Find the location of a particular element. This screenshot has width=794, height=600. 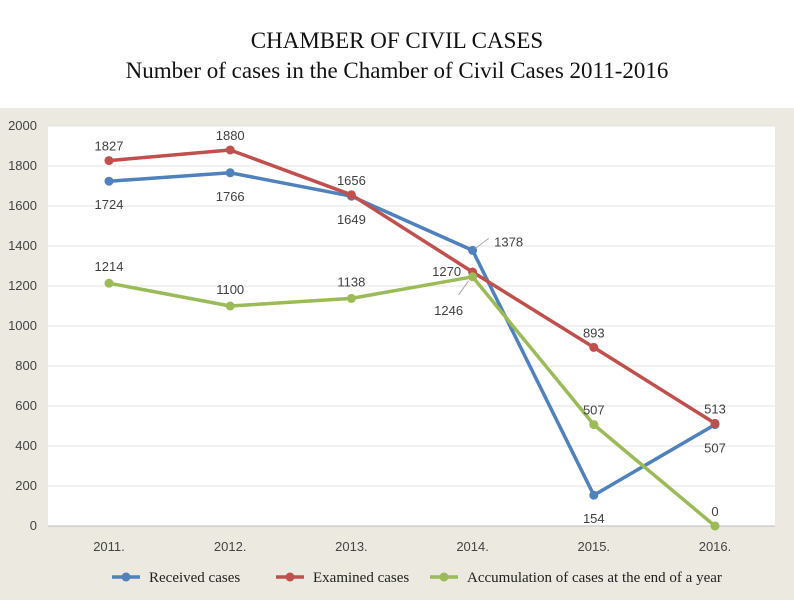

data-label: 1766 is located at coordinates (230, 196).